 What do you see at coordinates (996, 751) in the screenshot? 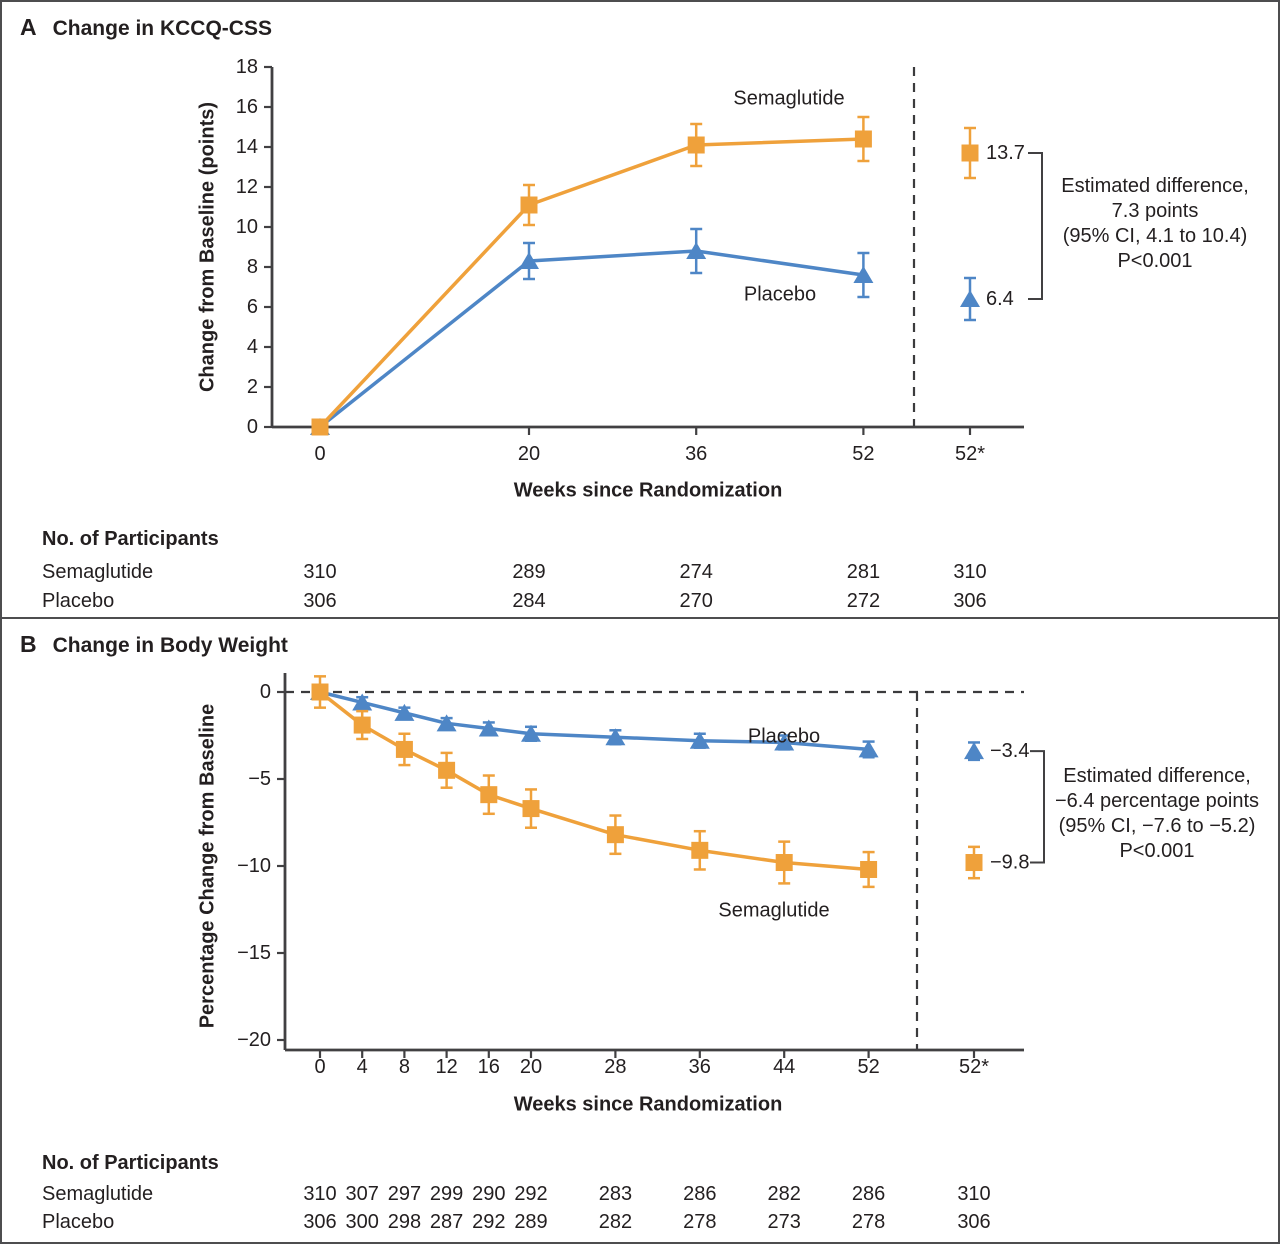
I see `week52-estimate-placebo: −3.4` at bounding box center [996, 751].